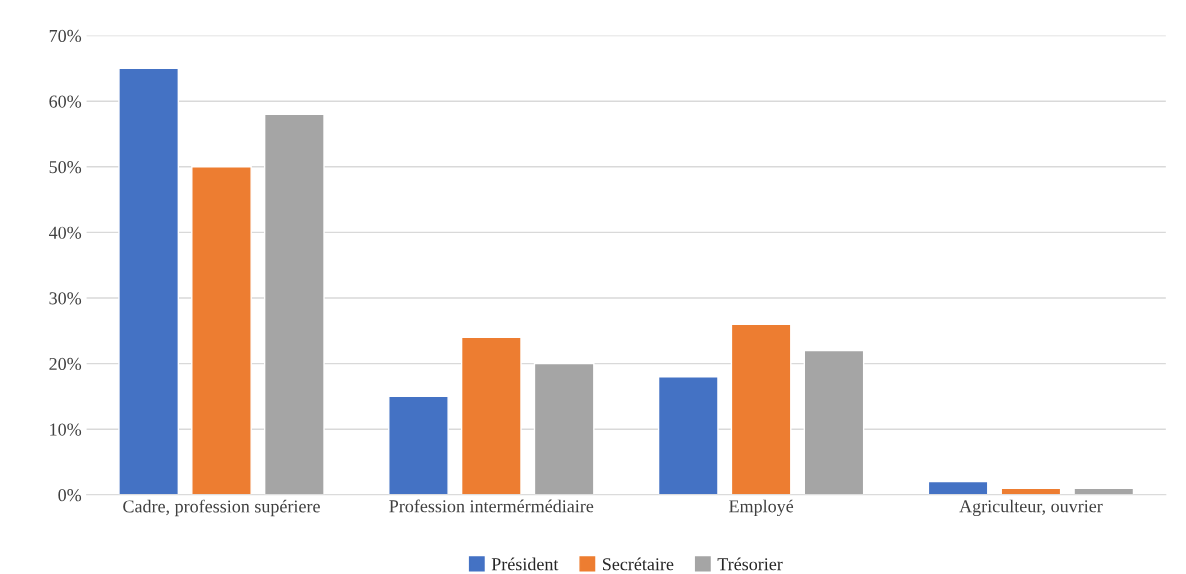 This screenshot has width=1186, height=574. What do you see at coordinates (65, 36) in the screenshot?
I see `y-tick-label: 70%` at bounding box center [65, 36].